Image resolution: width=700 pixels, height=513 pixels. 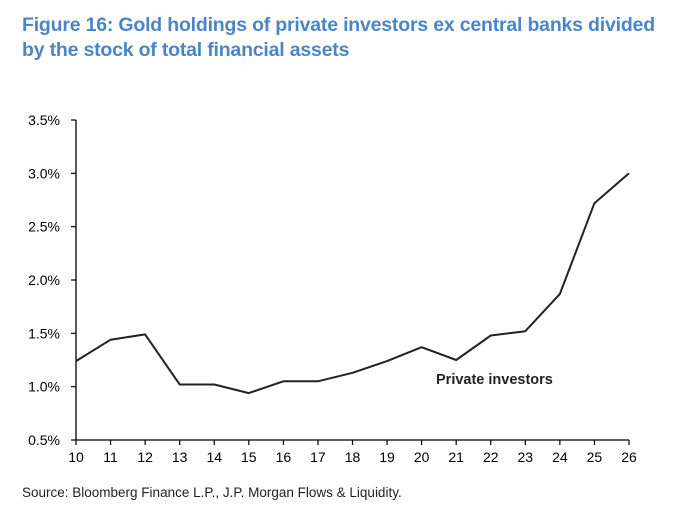 I want to click on x-tick-label: 16, so click(x=284, y=457).